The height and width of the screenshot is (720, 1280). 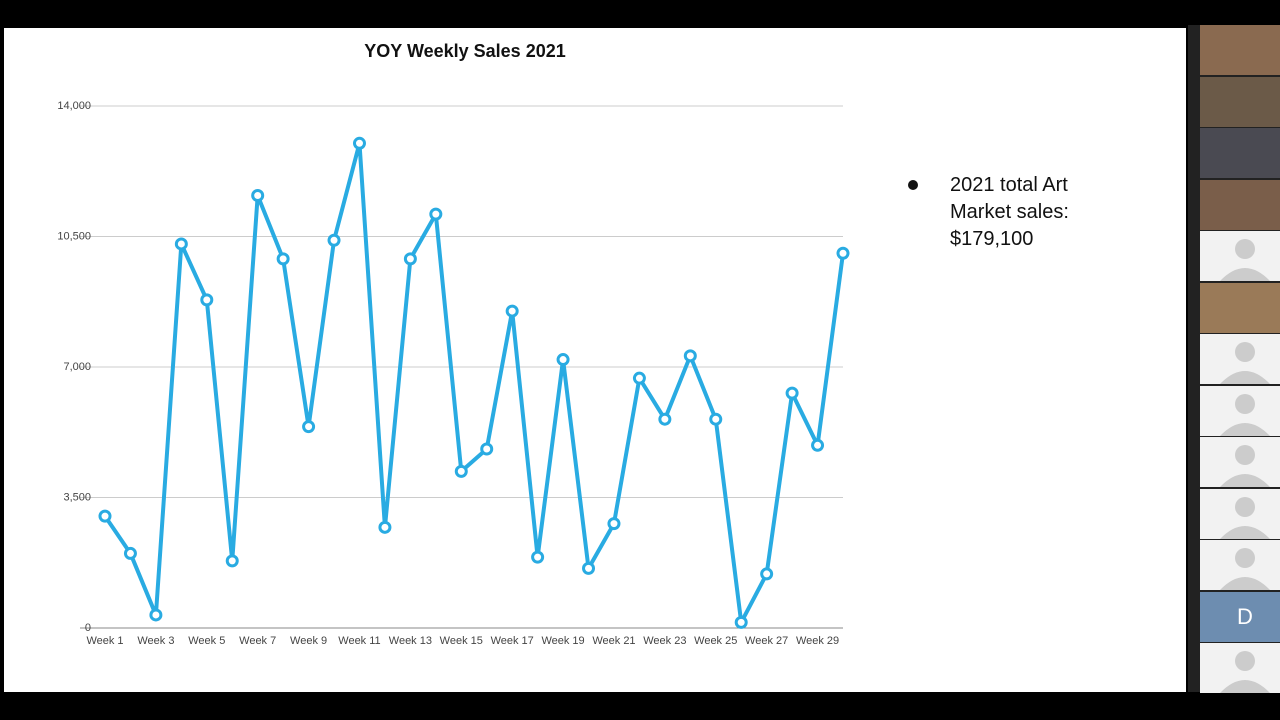 What do you see at coordinates (664, 641) in the screenshot?
I see `x-tick-label: Week 23` at bounding box center [664, 641].